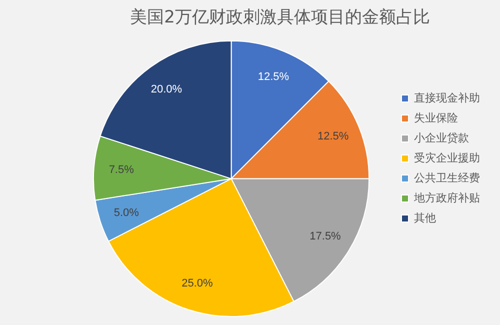 This screenshot has height=325, width=500. What do you see at coordinates (447, 97) in the screenshot?
I see `legend-label: 直接现金补助` at bounding box center [447, 97].